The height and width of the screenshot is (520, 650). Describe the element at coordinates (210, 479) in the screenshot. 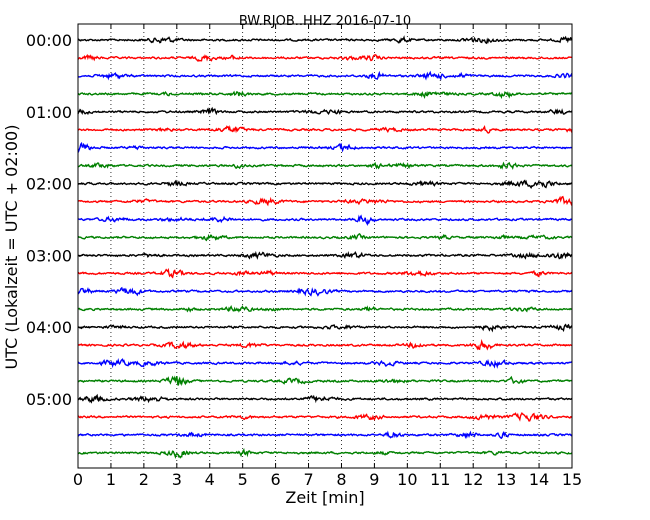

I see `x-tick-label: 4` at that location.